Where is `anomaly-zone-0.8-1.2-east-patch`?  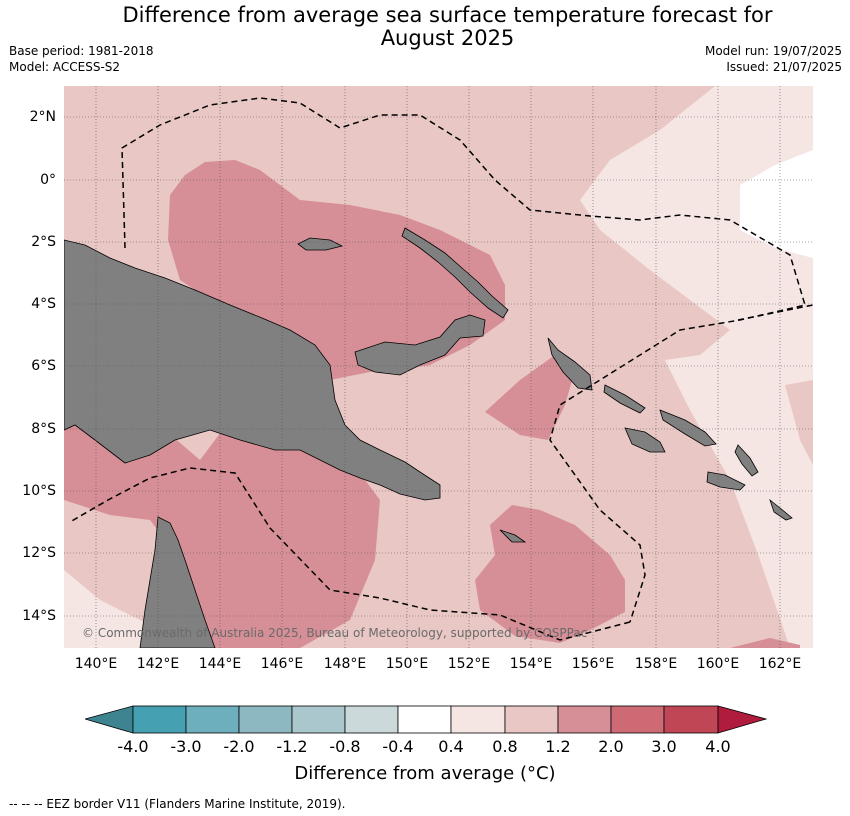
anomaly-zone-0.8-1.2-east-patch is located at coordinates (799, 422).